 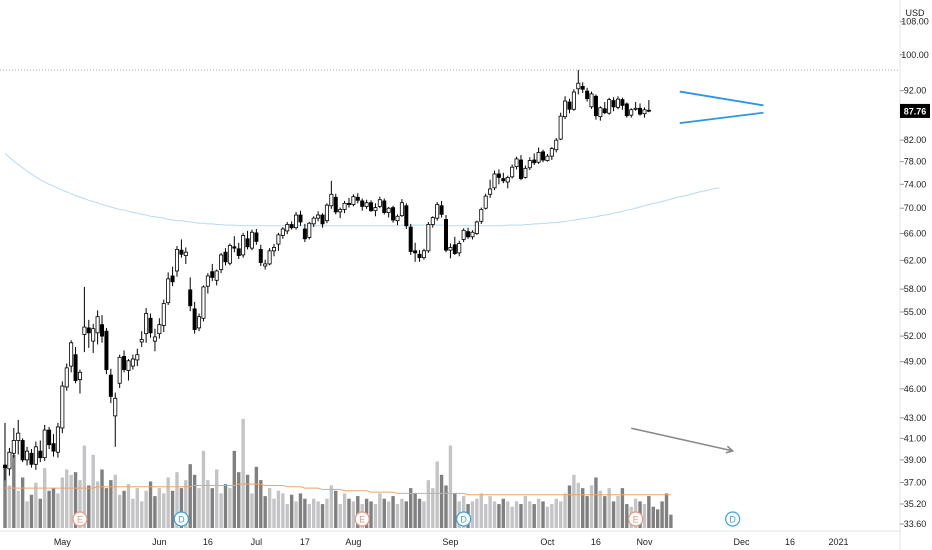 What do you see at coordinates (915, 389) in the screenshot?
I see `price-tick-label: 46.00` at bounding box center [915, 389].